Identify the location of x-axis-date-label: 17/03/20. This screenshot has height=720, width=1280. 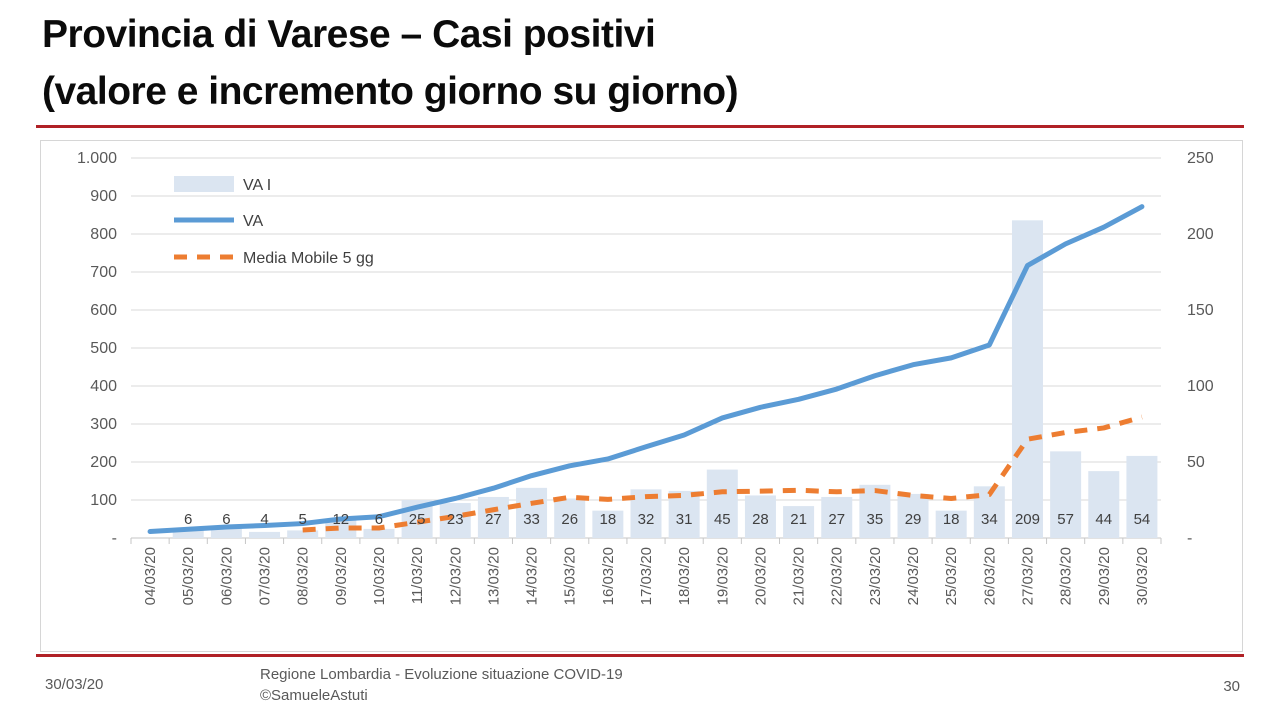
(646, 576).